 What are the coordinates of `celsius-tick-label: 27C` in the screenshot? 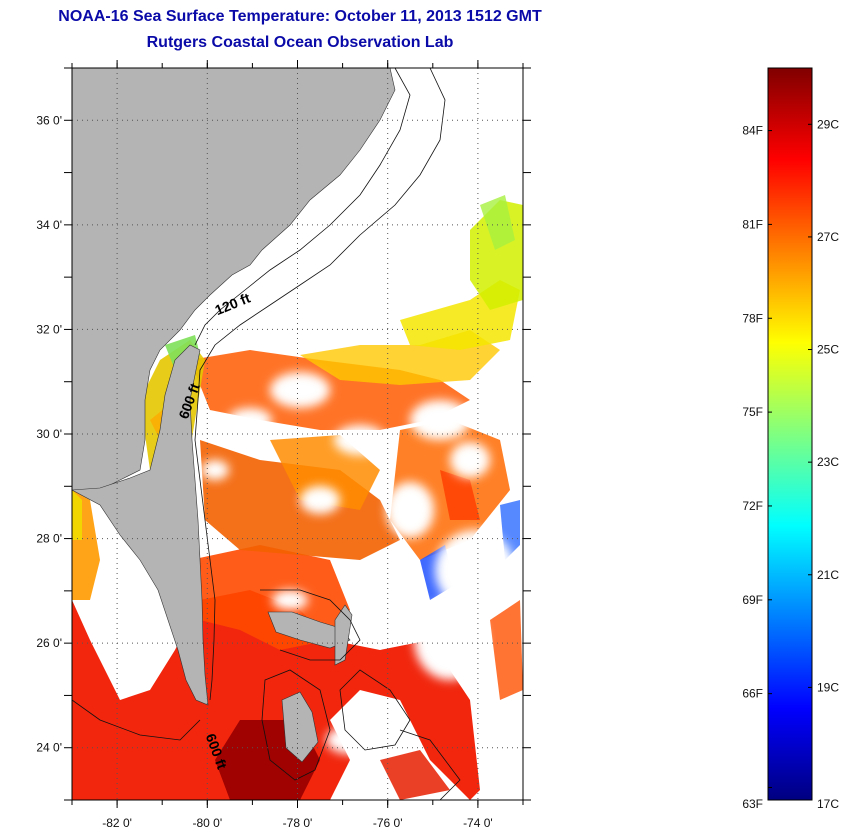 It's located at (828, 237).